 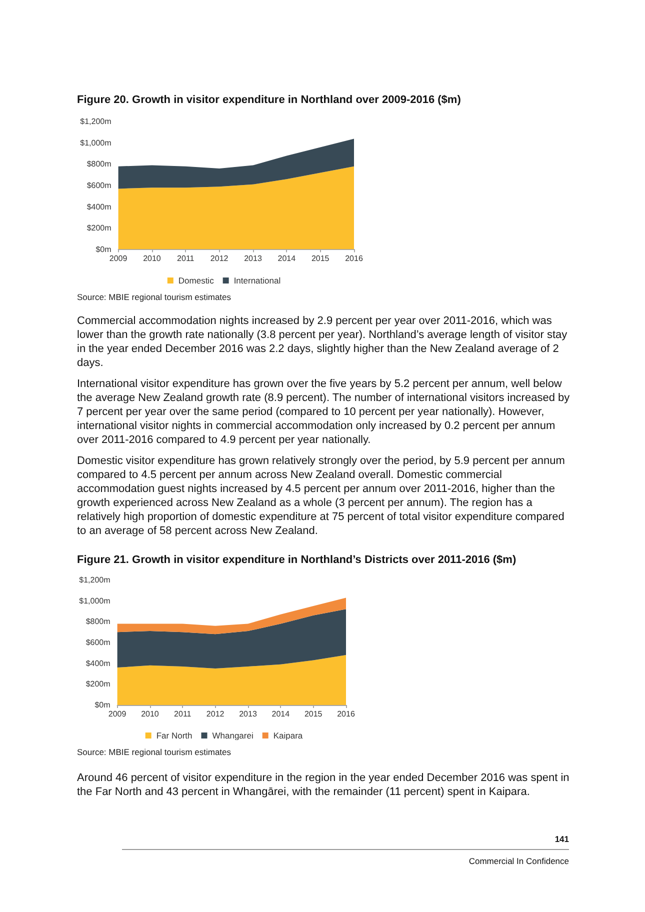 What do you see at coordinates (288, 735) in the screenshot?
I see `legend-label: Kaipara` at bounding box center [288, 735].